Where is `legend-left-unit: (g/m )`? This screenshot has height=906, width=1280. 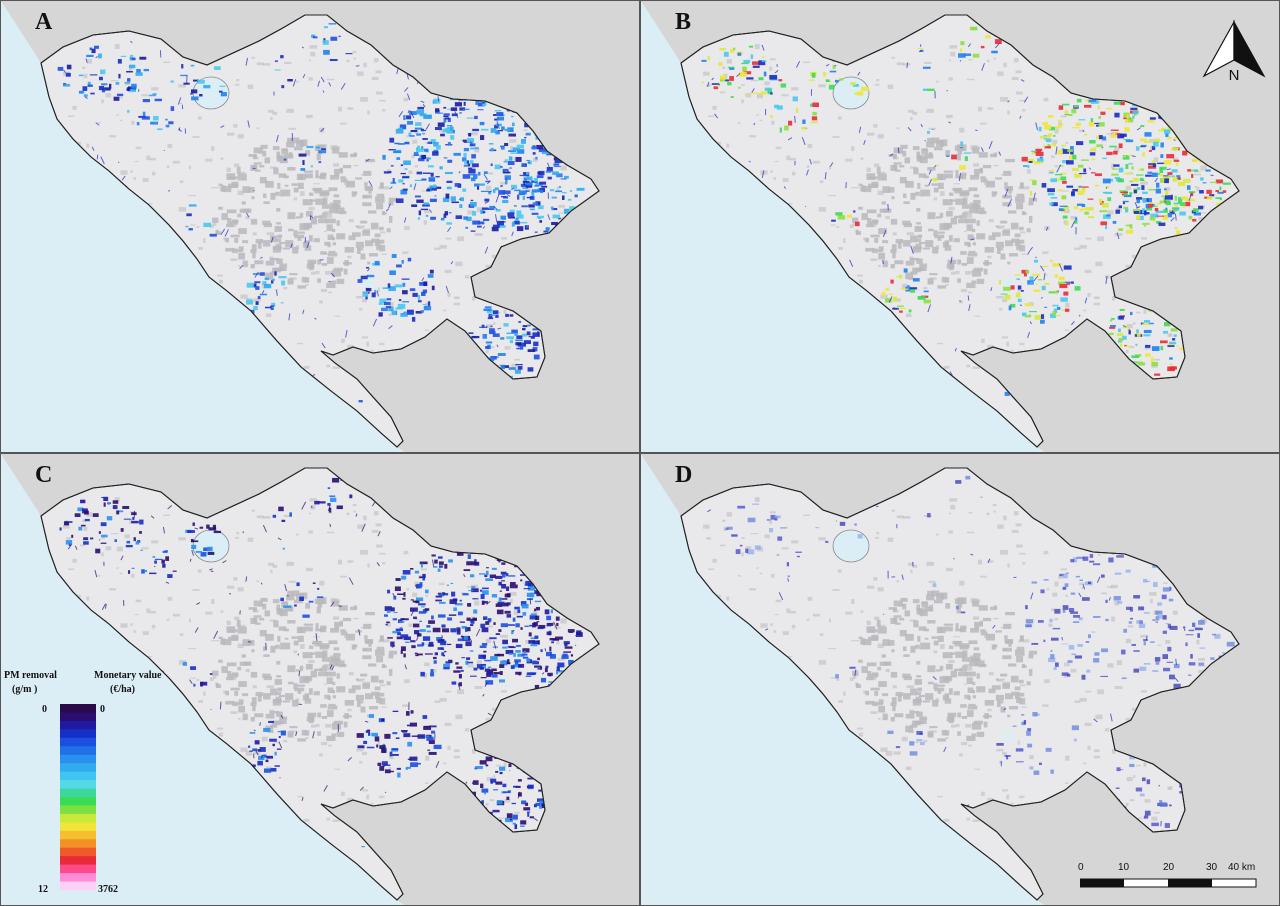 legend-left-unit: (g/m ) is located at coordinates (25, 689).